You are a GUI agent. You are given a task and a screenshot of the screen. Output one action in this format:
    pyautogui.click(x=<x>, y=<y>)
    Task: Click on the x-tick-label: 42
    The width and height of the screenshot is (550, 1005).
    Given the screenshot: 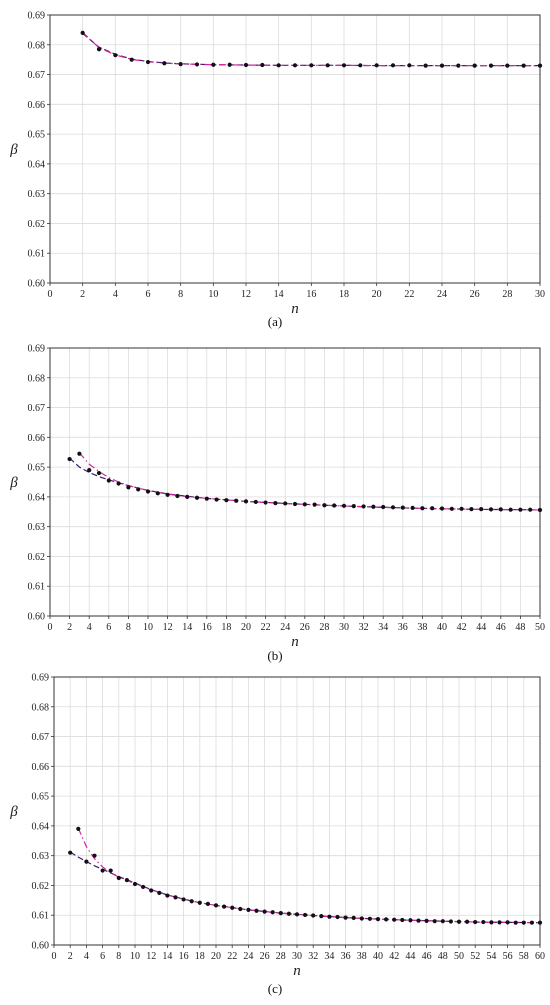 What is the action you would take?
    pyautogui.click(x=462, y=627)
    